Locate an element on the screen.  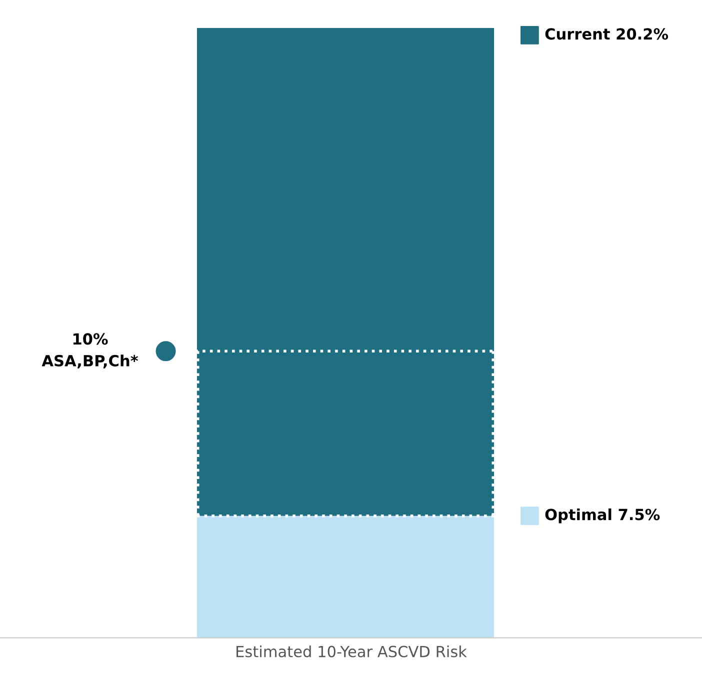
text: Optimal 7.5% is located at coordinates (602, 516).